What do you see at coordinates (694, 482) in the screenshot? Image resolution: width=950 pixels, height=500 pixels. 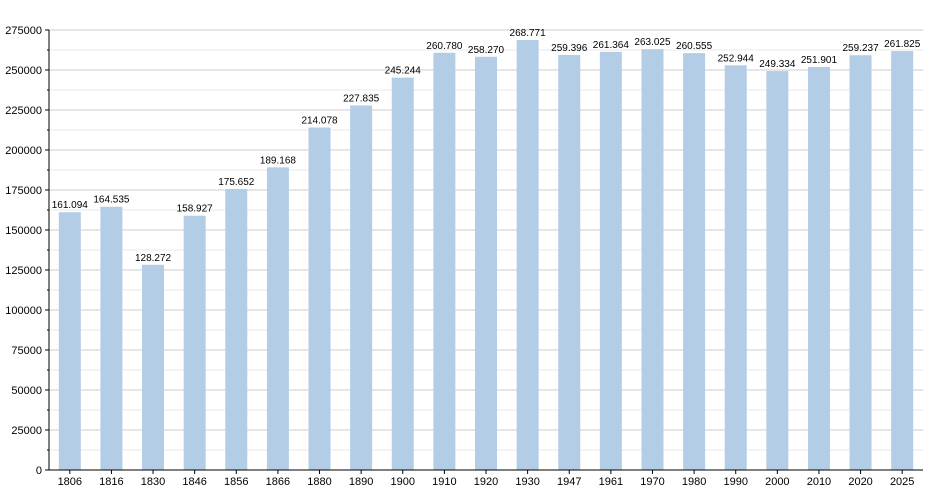 I see `x-tick-label: 1980` at bounding box center [694, 482].